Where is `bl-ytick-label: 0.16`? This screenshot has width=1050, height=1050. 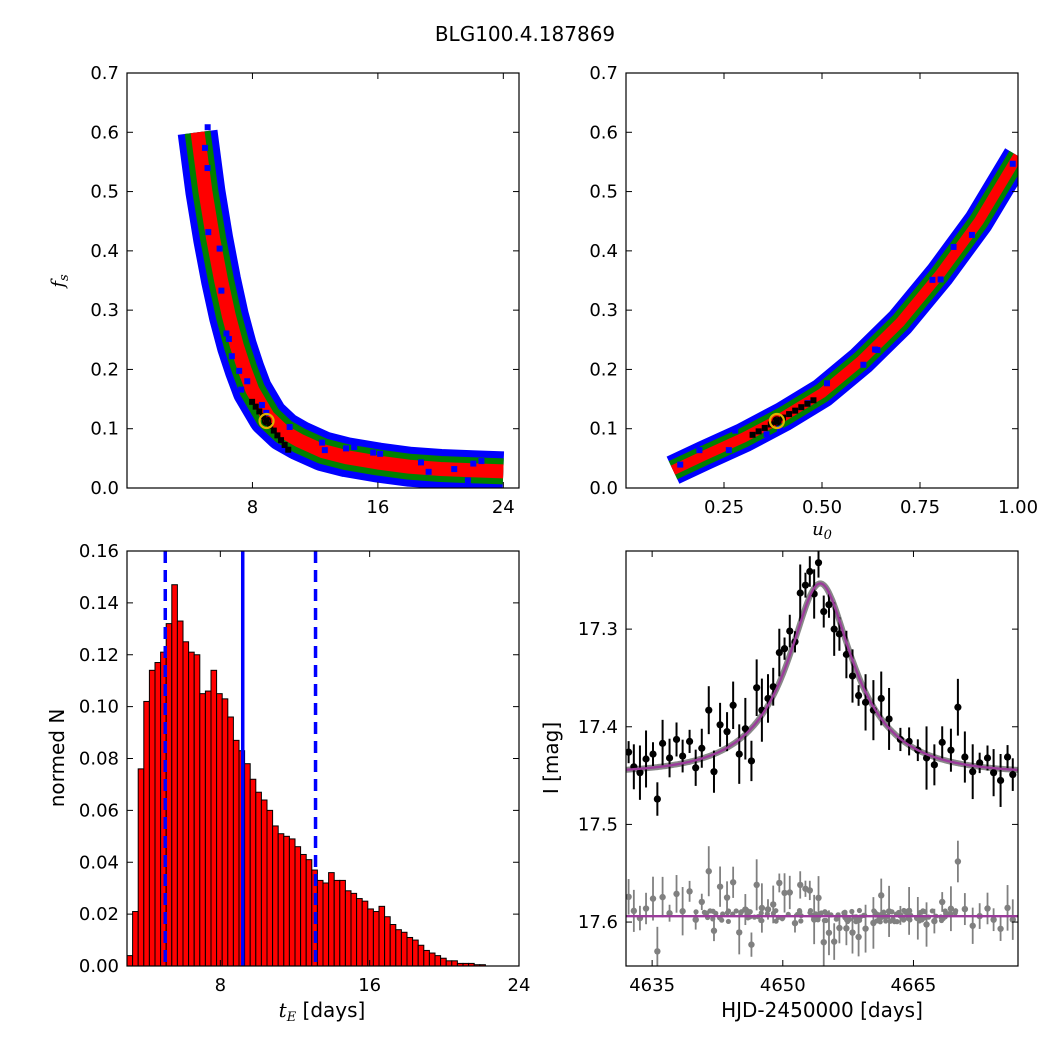
bl-ytick-label: 0.16 is located at coordinates (99, 551).